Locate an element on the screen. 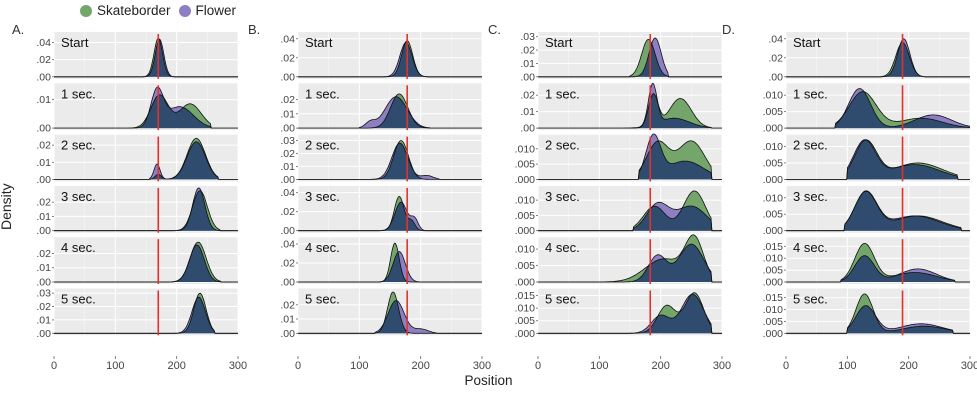 The width and height of the screenshot is (977, 394). y-tick-label: .03 is located at coordinates (43, 294).